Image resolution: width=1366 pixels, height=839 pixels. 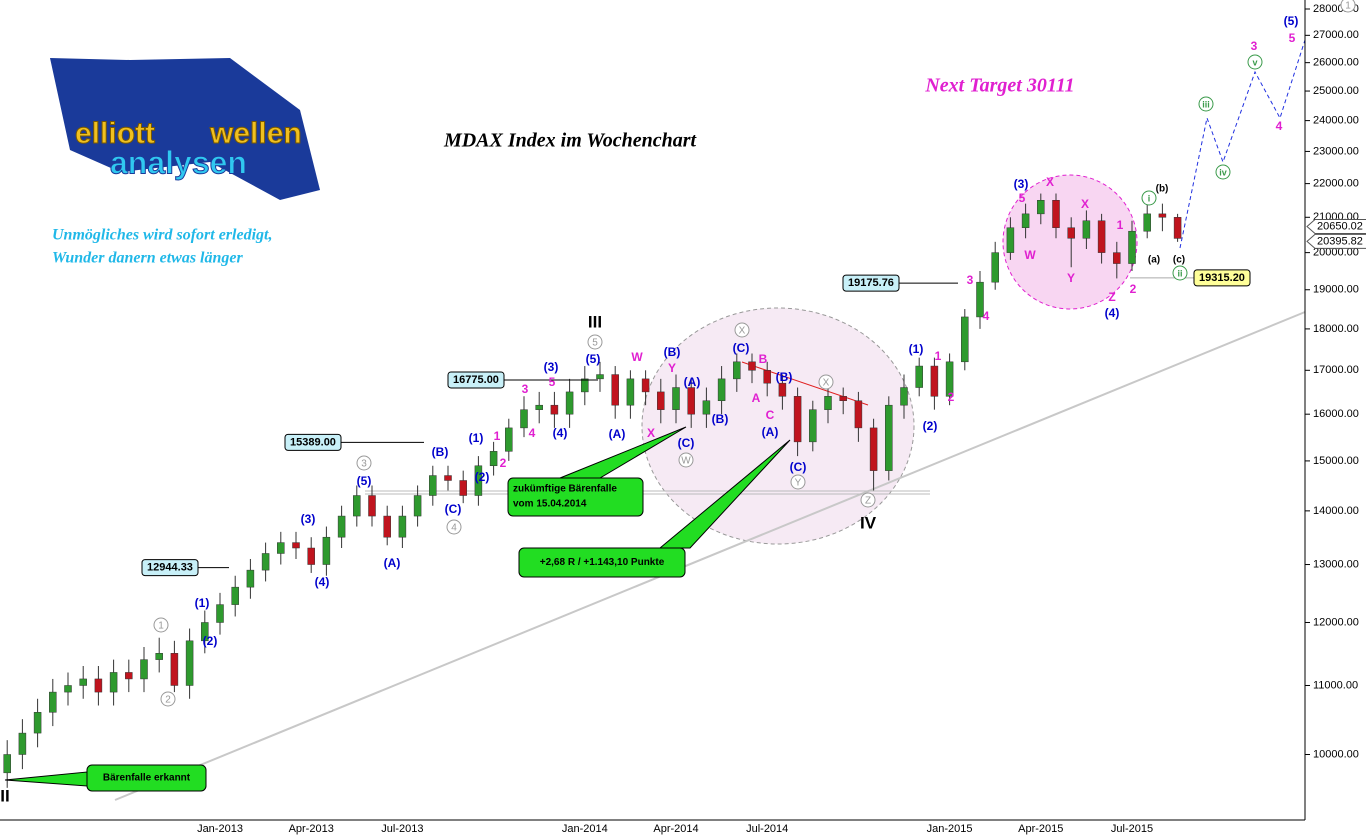 What do you see at coordinates (503, 463) in the screenshot?
I see `wave-label: 2` at bounding box center [503, 463].